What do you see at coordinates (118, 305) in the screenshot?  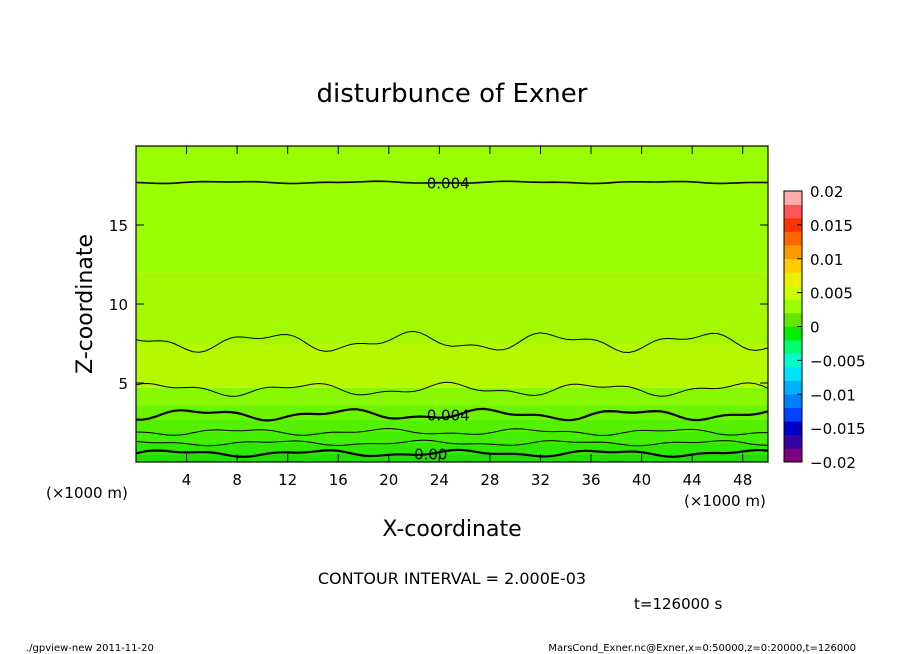 I see `y-tick-label: 10` at bounding box center [118, 305].